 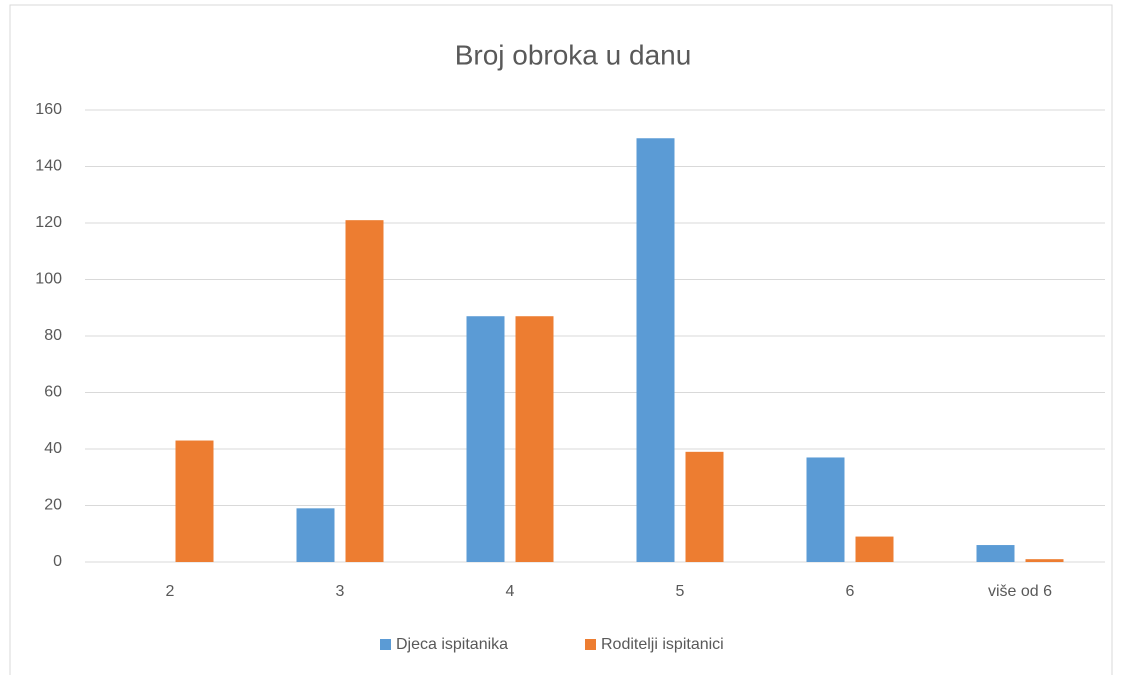 I want to click on x-tick-label: više od 6, so click(x=1020, y=591).